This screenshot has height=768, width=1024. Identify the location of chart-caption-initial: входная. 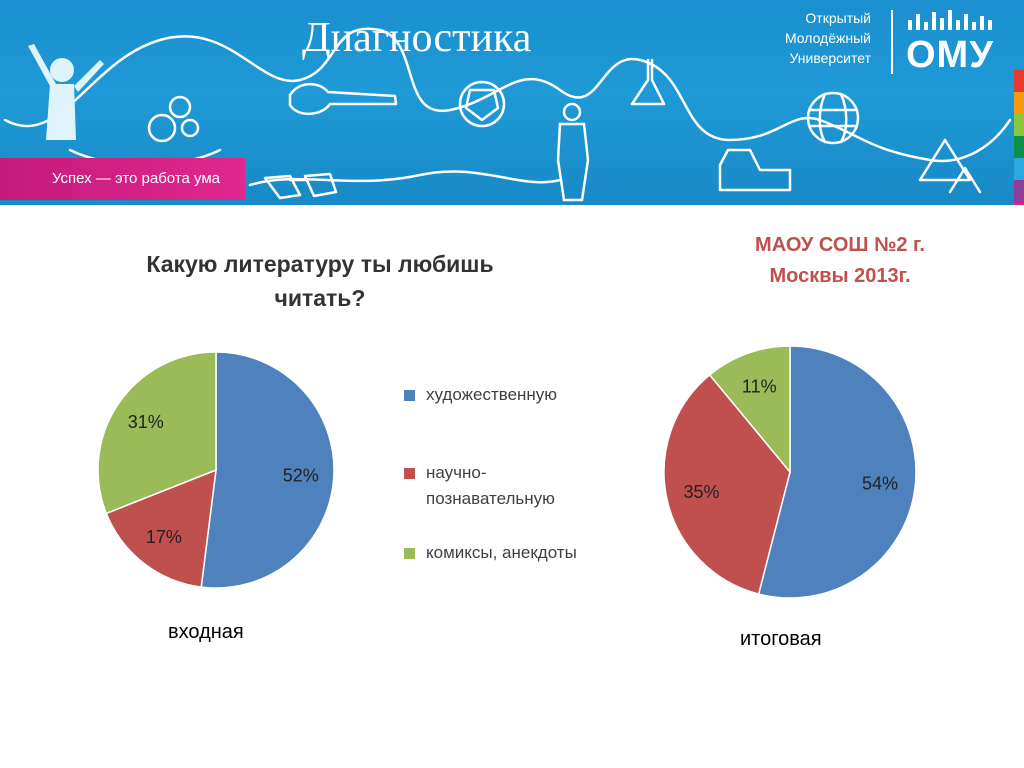
(206, 632).